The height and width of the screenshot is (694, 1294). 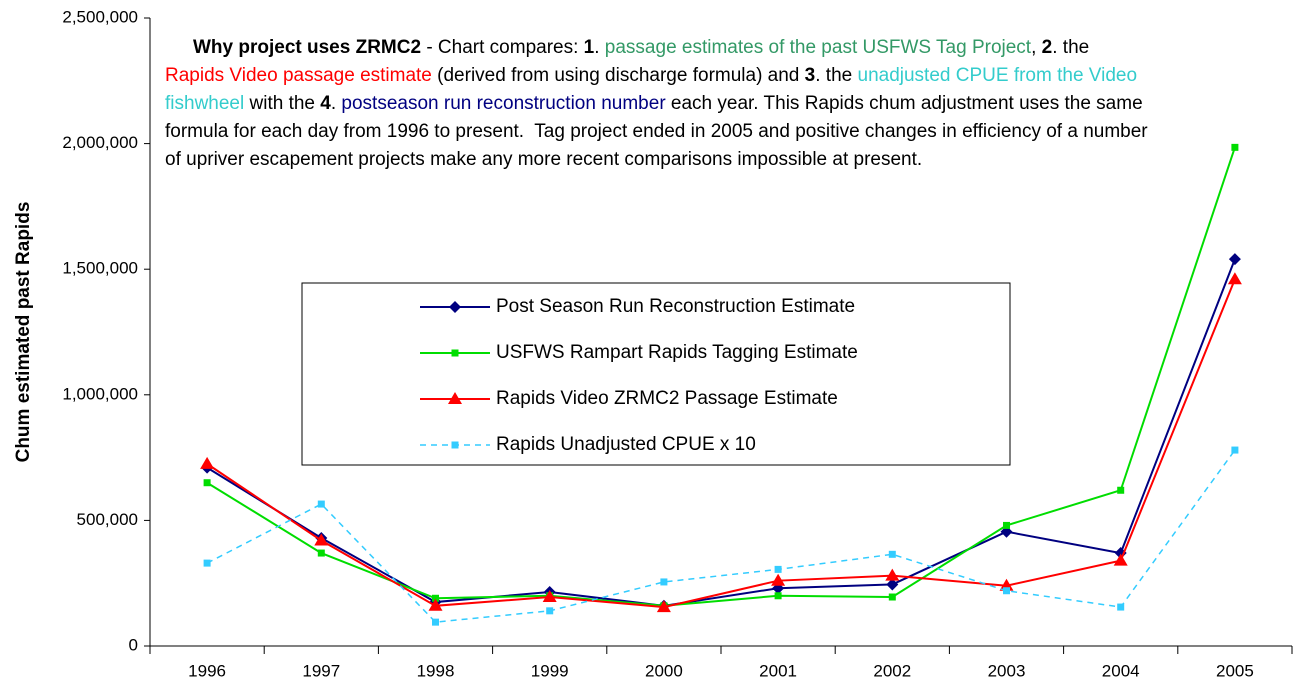 I want to click on y-tick-label: 2,500,000, so click(x=100, y=16).